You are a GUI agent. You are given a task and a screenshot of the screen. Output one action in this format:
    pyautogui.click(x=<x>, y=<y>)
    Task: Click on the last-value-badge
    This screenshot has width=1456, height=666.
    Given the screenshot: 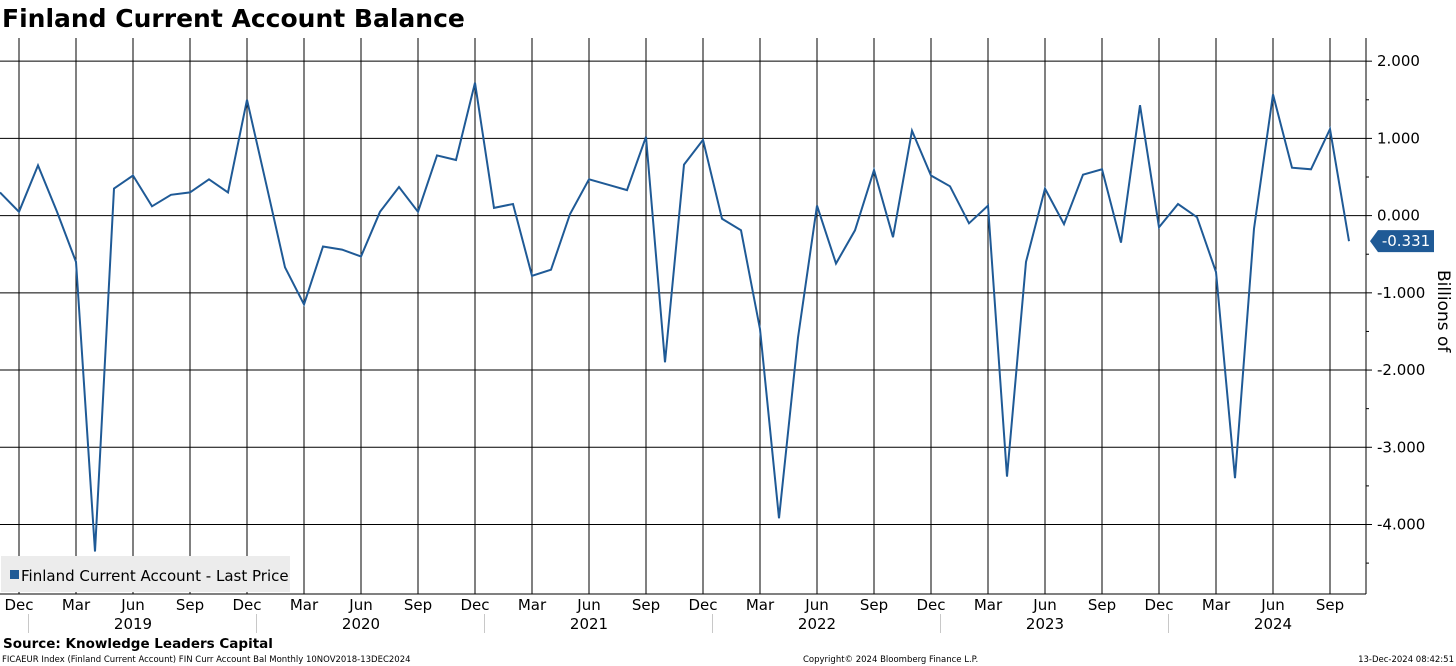 What is the action you would take?
    pyautogui.click(x=1402, y=241)
    